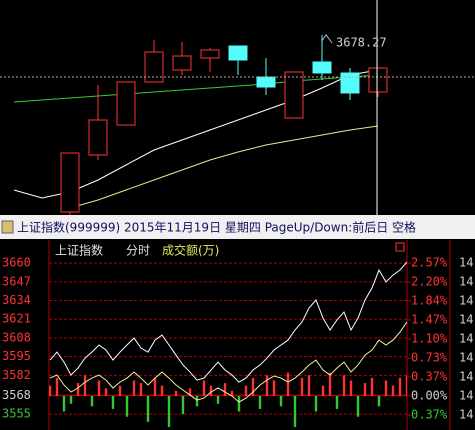 This screenshot has width=475, height=430. Describe the element at coordinates (16, 281) in the screenshot. I see `y-tick-label: 3647` at that location.